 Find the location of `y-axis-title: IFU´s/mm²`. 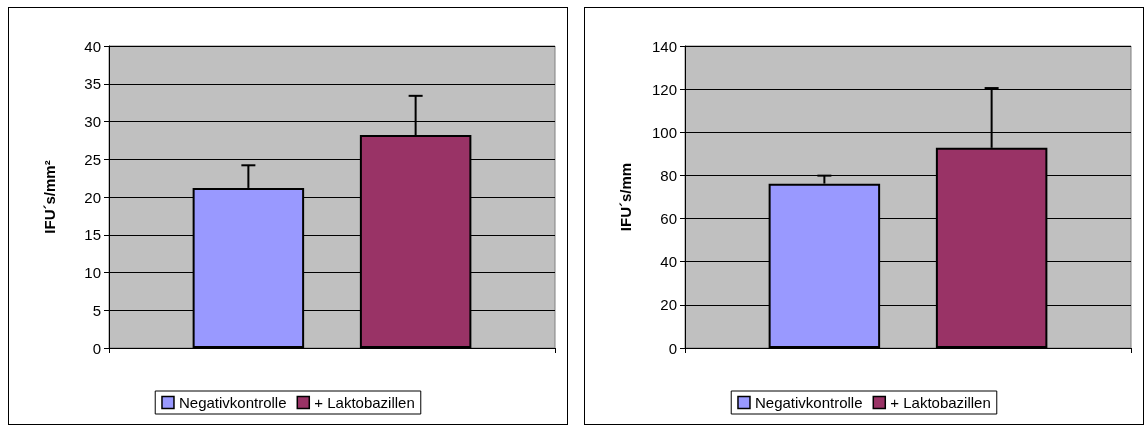

y-axis-title: IFU´s/mm² is located at coordinates (49, 197).